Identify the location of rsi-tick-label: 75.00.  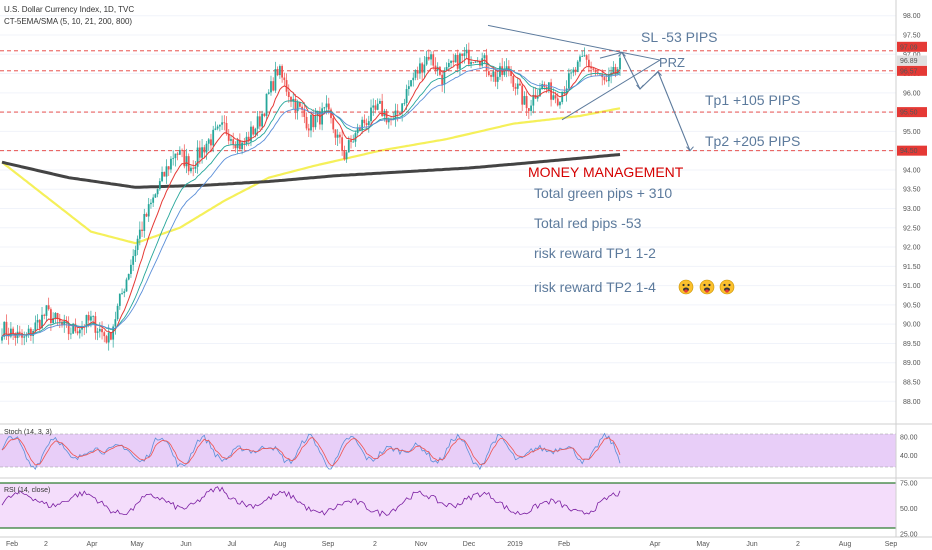
(909, 484).